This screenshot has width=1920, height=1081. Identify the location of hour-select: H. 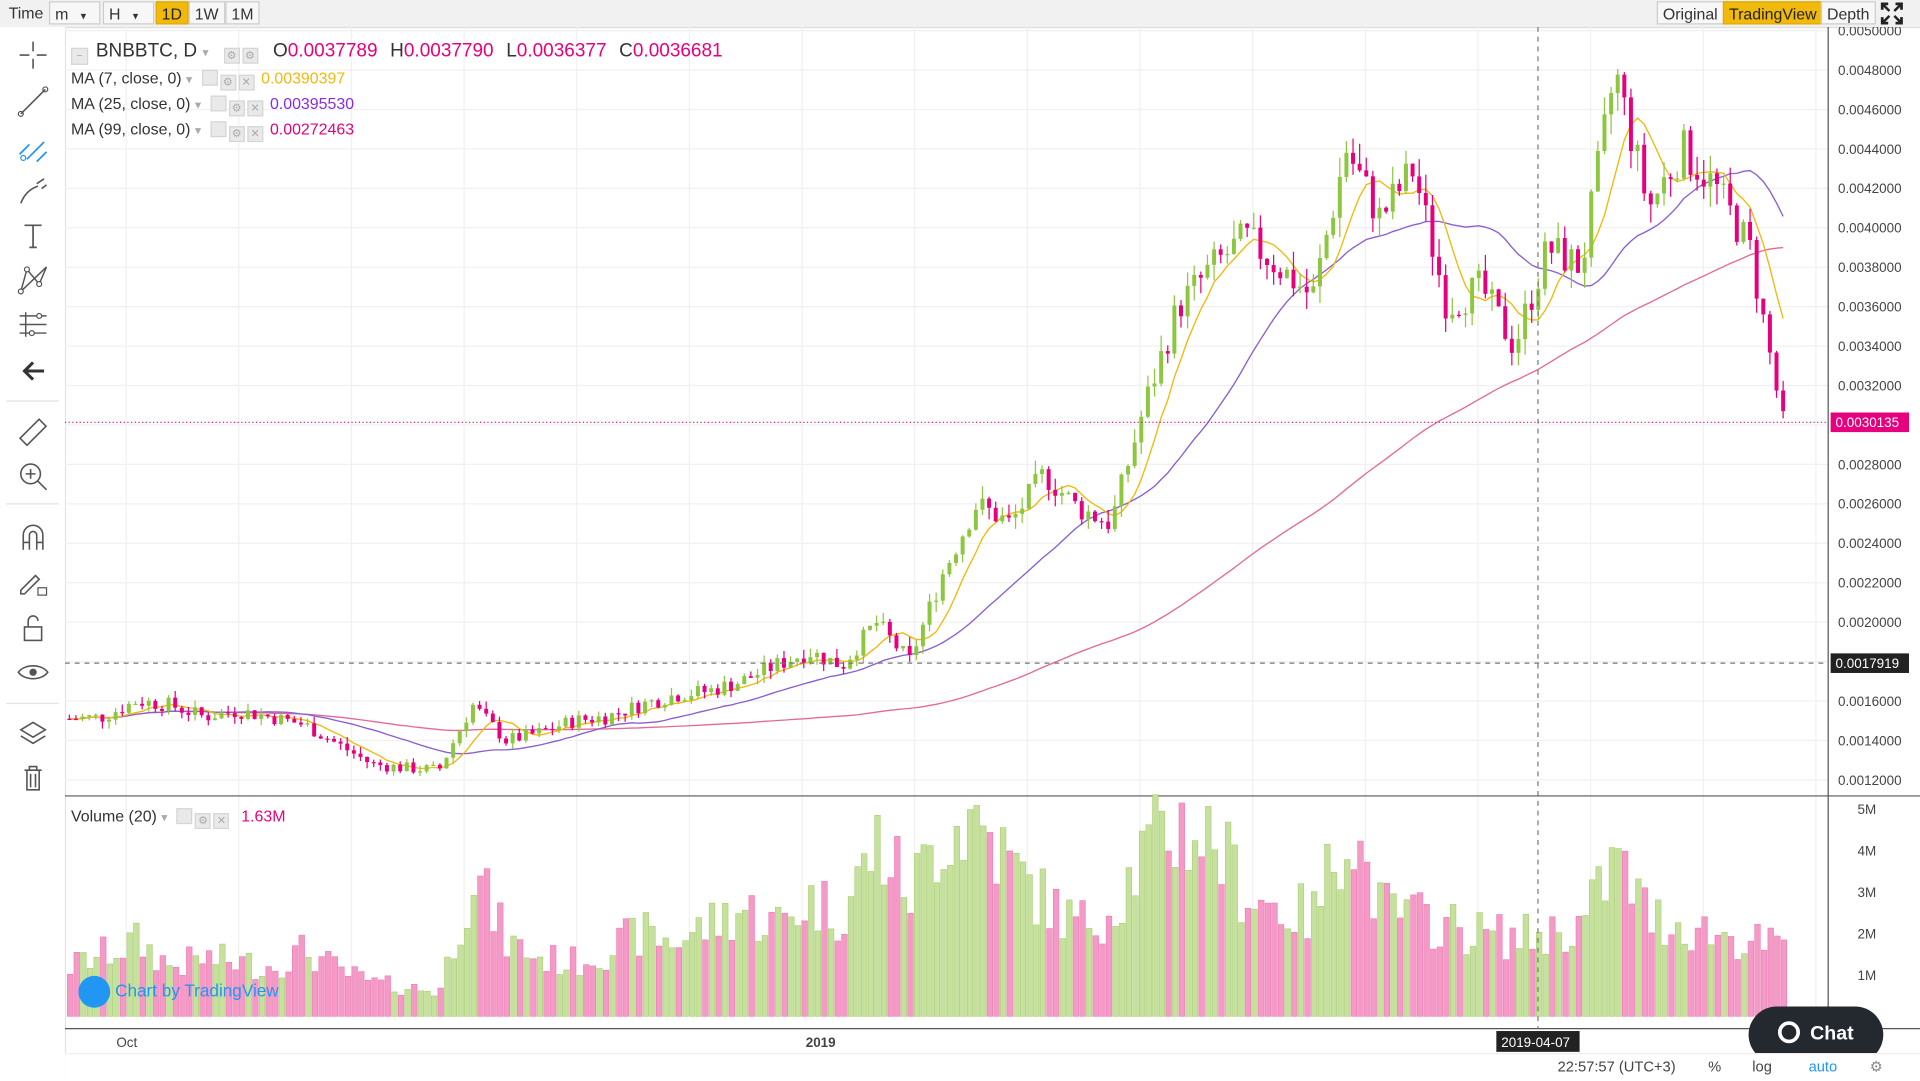
(128, 13).